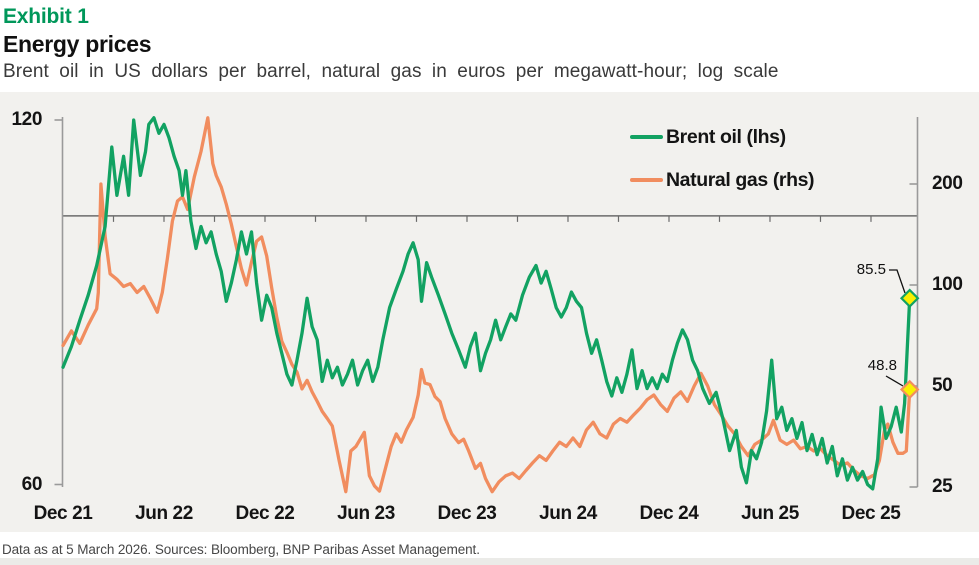 Image resolution: width=979 pixels, height=565 pixels. I want to click on gas-end-marker-diamond, so click(909, 389).